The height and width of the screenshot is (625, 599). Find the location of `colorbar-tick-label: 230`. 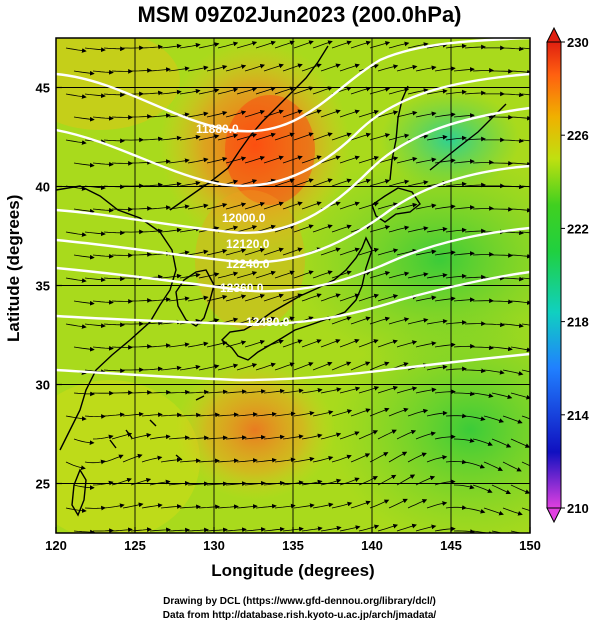

colorbar-tick-label: 230 is located at coordinates (578, 42).